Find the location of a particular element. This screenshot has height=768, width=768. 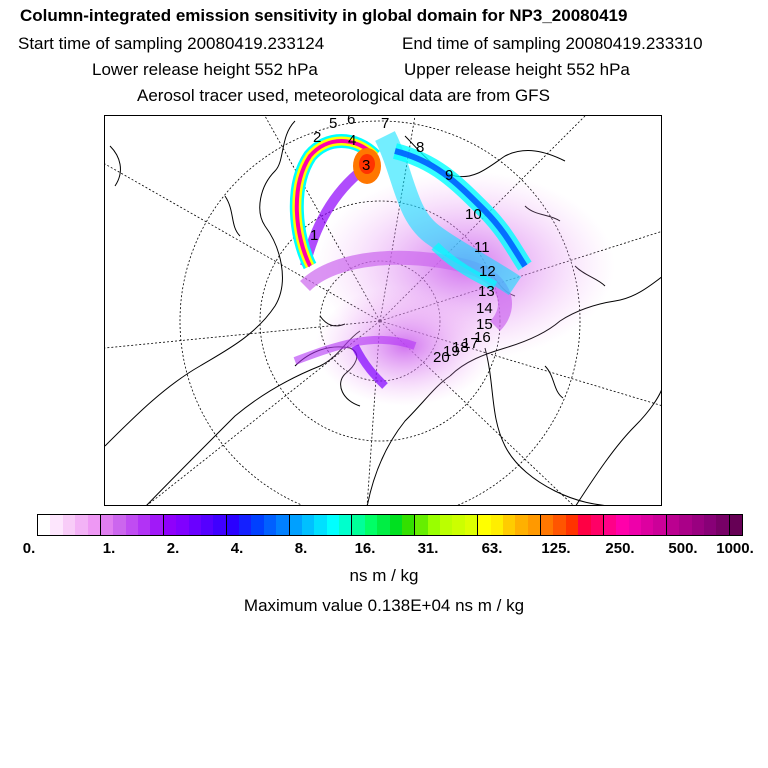

traj-label-3: 3 is located at coordinates (366, 165).